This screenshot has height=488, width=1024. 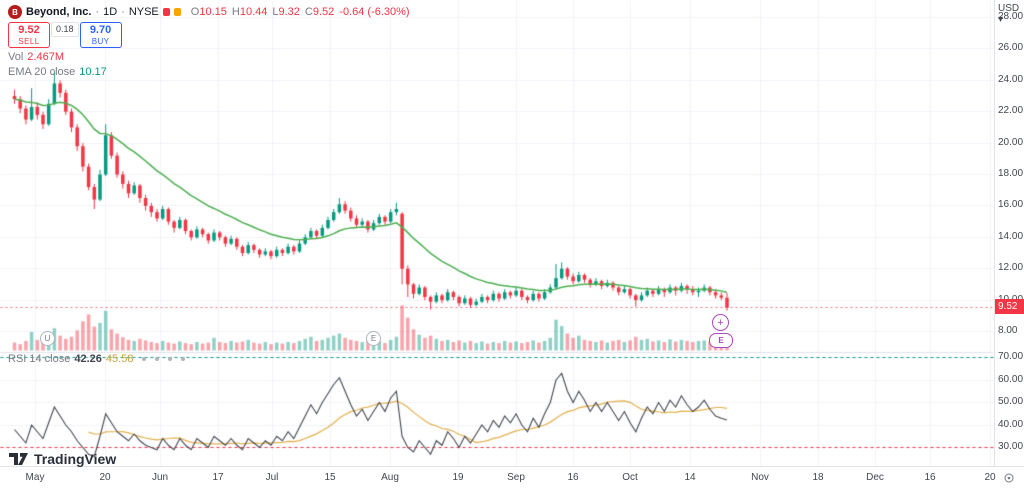 I want to click on price-tick-label: 8.00, so click(x=1008, y=330).